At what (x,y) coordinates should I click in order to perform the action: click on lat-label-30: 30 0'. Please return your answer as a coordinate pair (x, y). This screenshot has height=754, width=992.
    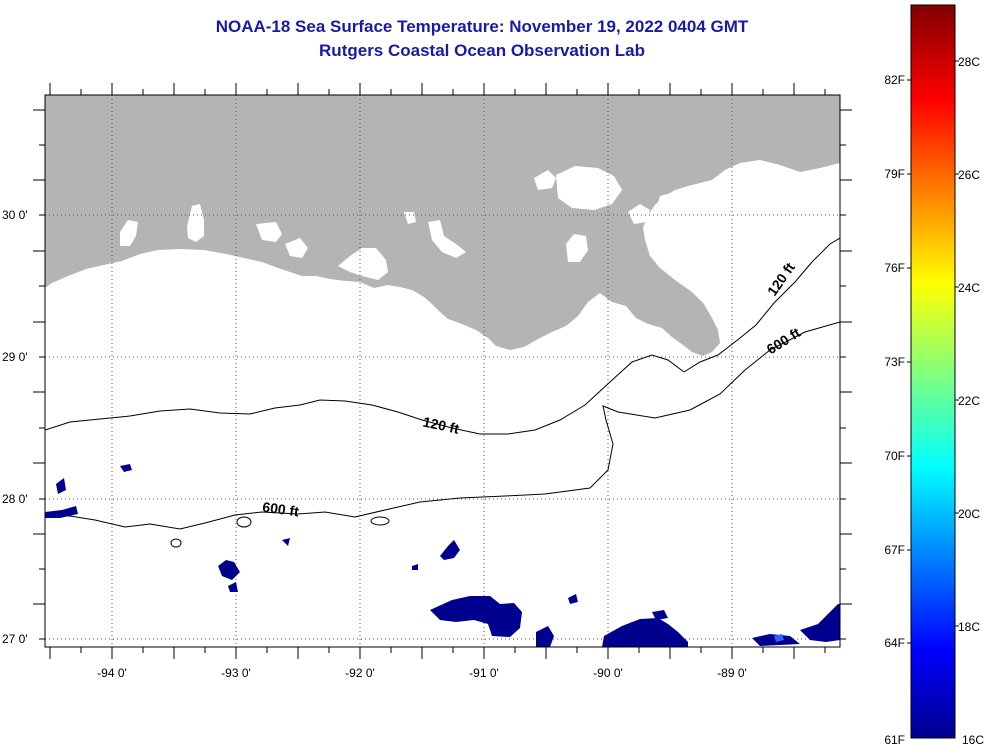
    Looking at the image, I should click on (15, 215).